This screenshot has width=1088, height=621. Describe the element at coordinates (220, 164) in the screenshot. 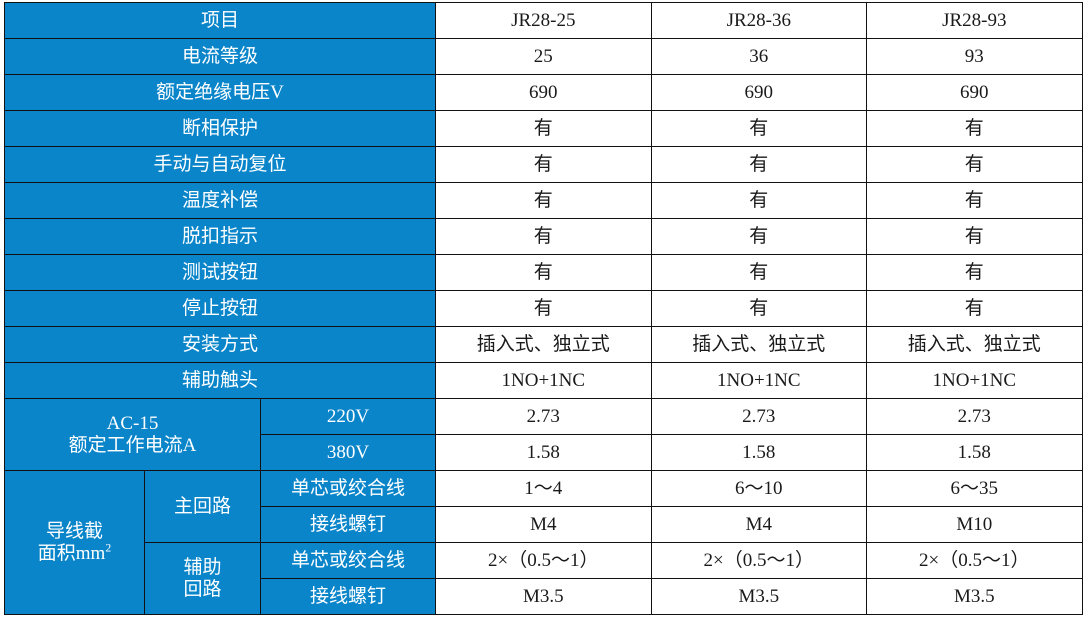

I see `row-label: 手动与自动复位` at that location.